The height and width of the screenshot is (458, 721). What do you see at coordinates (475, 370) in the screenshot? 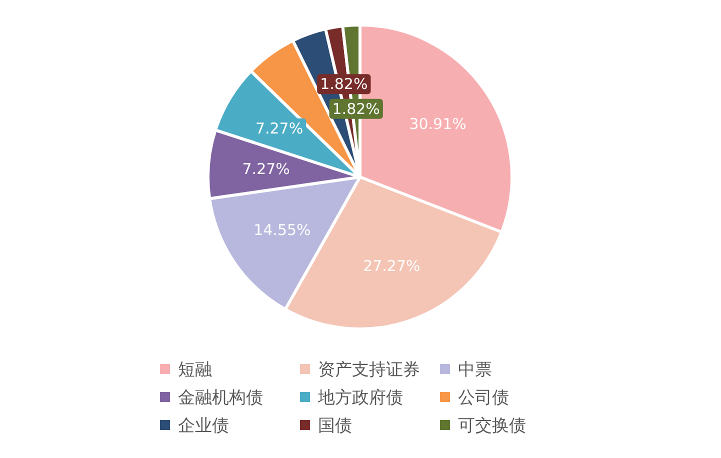
I see `legend-label: 中票` at bounding box center [475, 370].